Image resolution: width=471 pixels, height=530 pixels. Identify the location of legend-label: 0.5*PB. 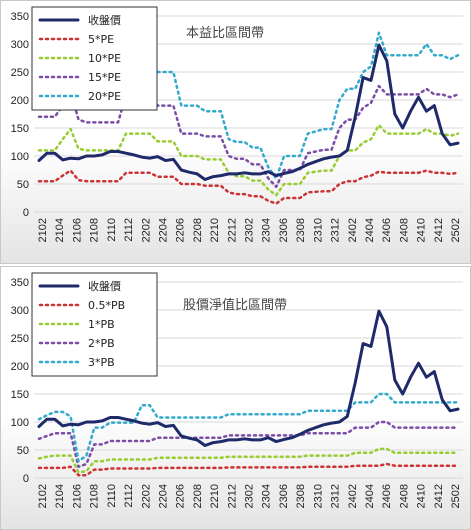
(106, 305).